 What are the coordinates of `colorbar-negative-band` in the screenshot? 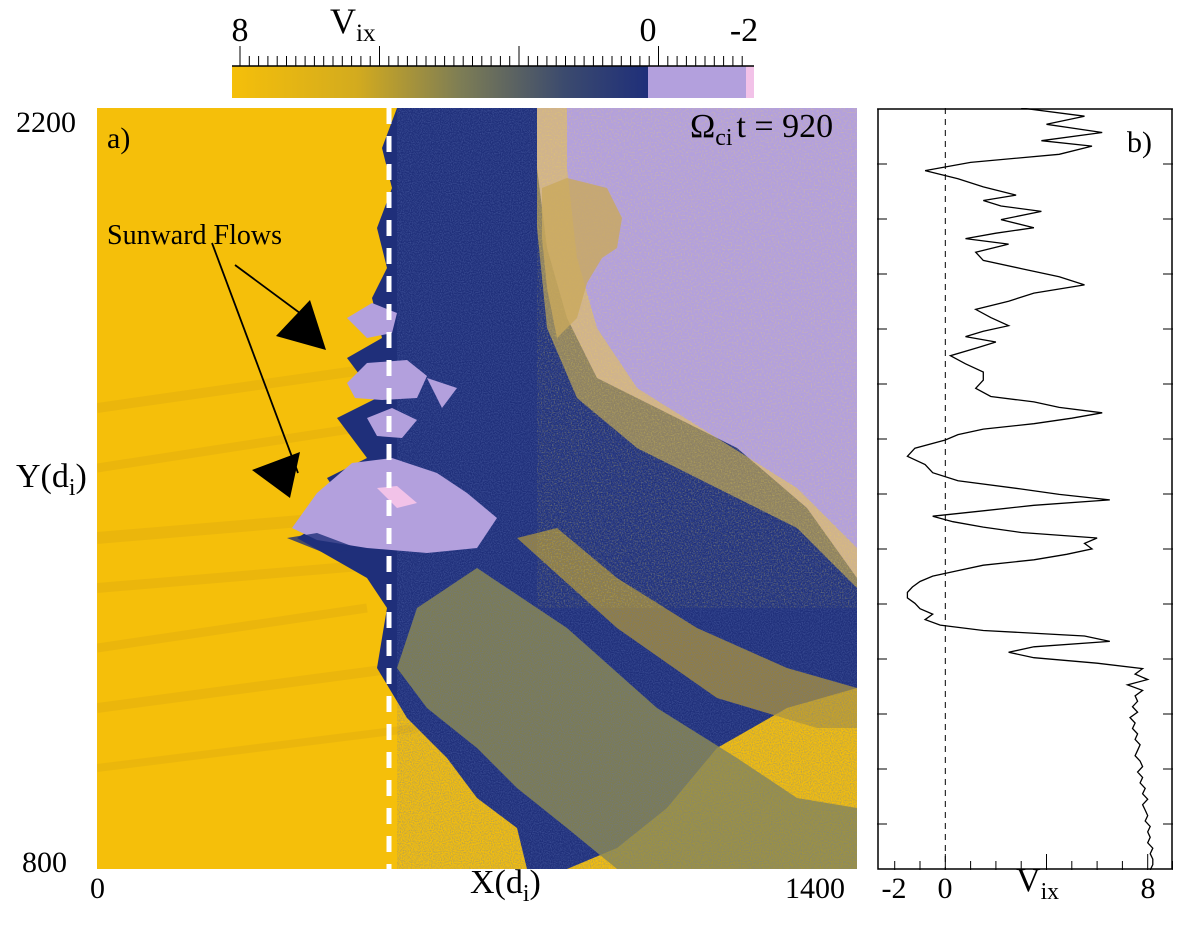 It's located at (697, 82).